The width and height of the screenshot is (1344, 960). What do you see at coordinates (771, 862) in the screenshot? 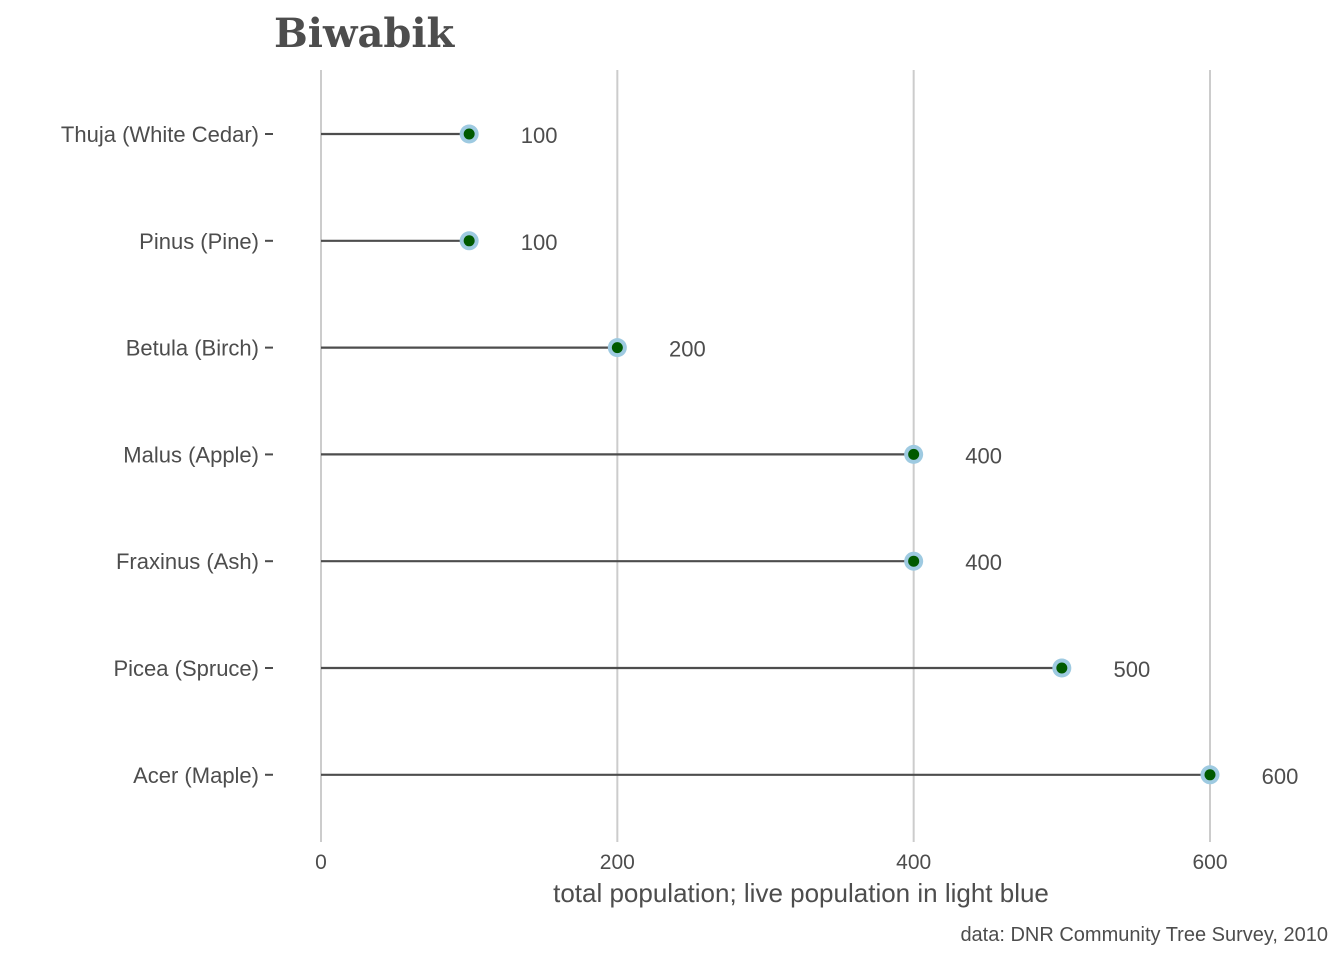
I see `x-axis-ticks: 0 200 400 600` at bounding box center [771, 862].